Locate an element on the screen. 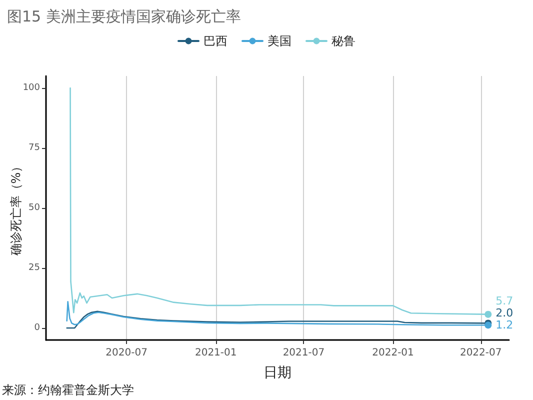  y-tick-label: 0 is located at coordinates (37, 328).